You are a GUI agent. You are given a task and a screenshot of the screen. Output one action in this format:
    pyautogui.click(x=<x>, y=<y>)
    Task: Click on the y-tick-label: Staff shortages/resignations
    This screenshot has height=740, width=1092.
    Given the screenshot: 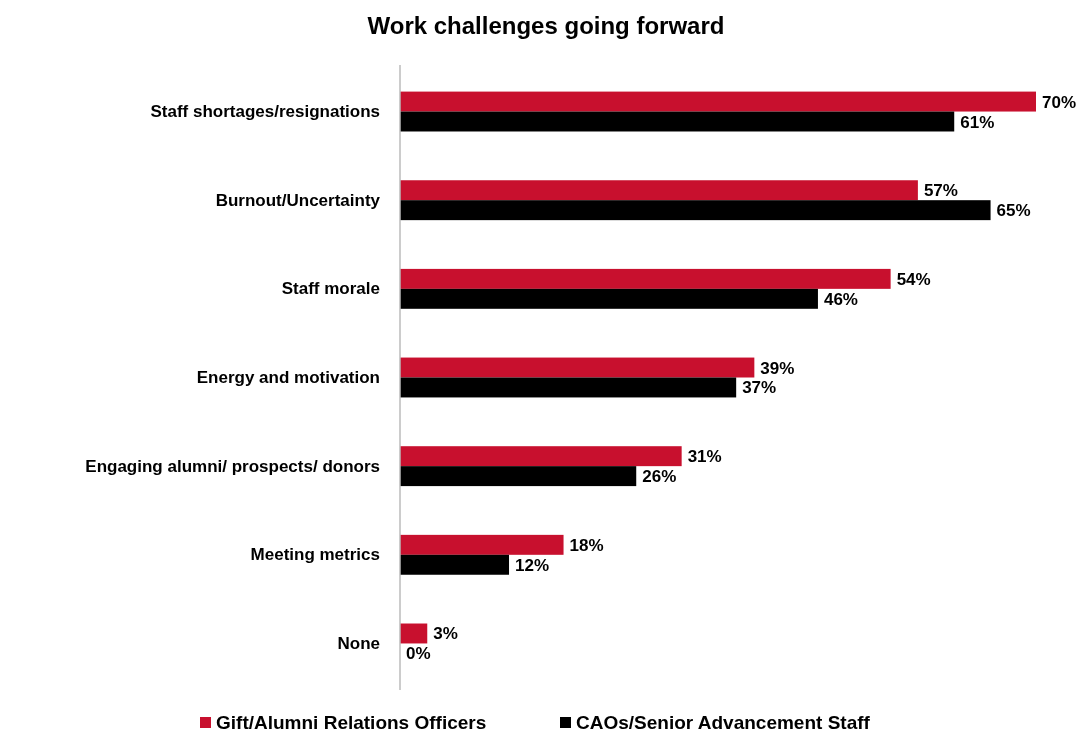 What is the action you would take?
    pyautogui.click(x=265, y=111)
    